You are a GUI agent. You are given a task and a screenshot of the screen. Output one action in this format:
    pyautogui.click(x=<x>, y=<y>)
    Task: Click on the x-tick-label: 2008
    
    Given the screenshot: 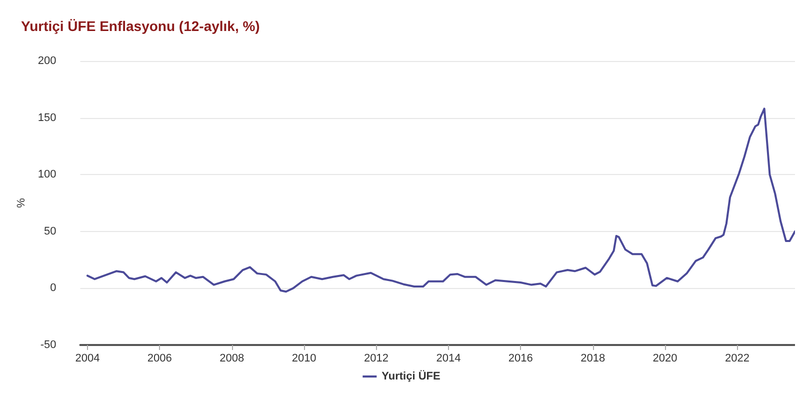 What is the action you would take?
    pyautogui.click(x=232, y=358)
    